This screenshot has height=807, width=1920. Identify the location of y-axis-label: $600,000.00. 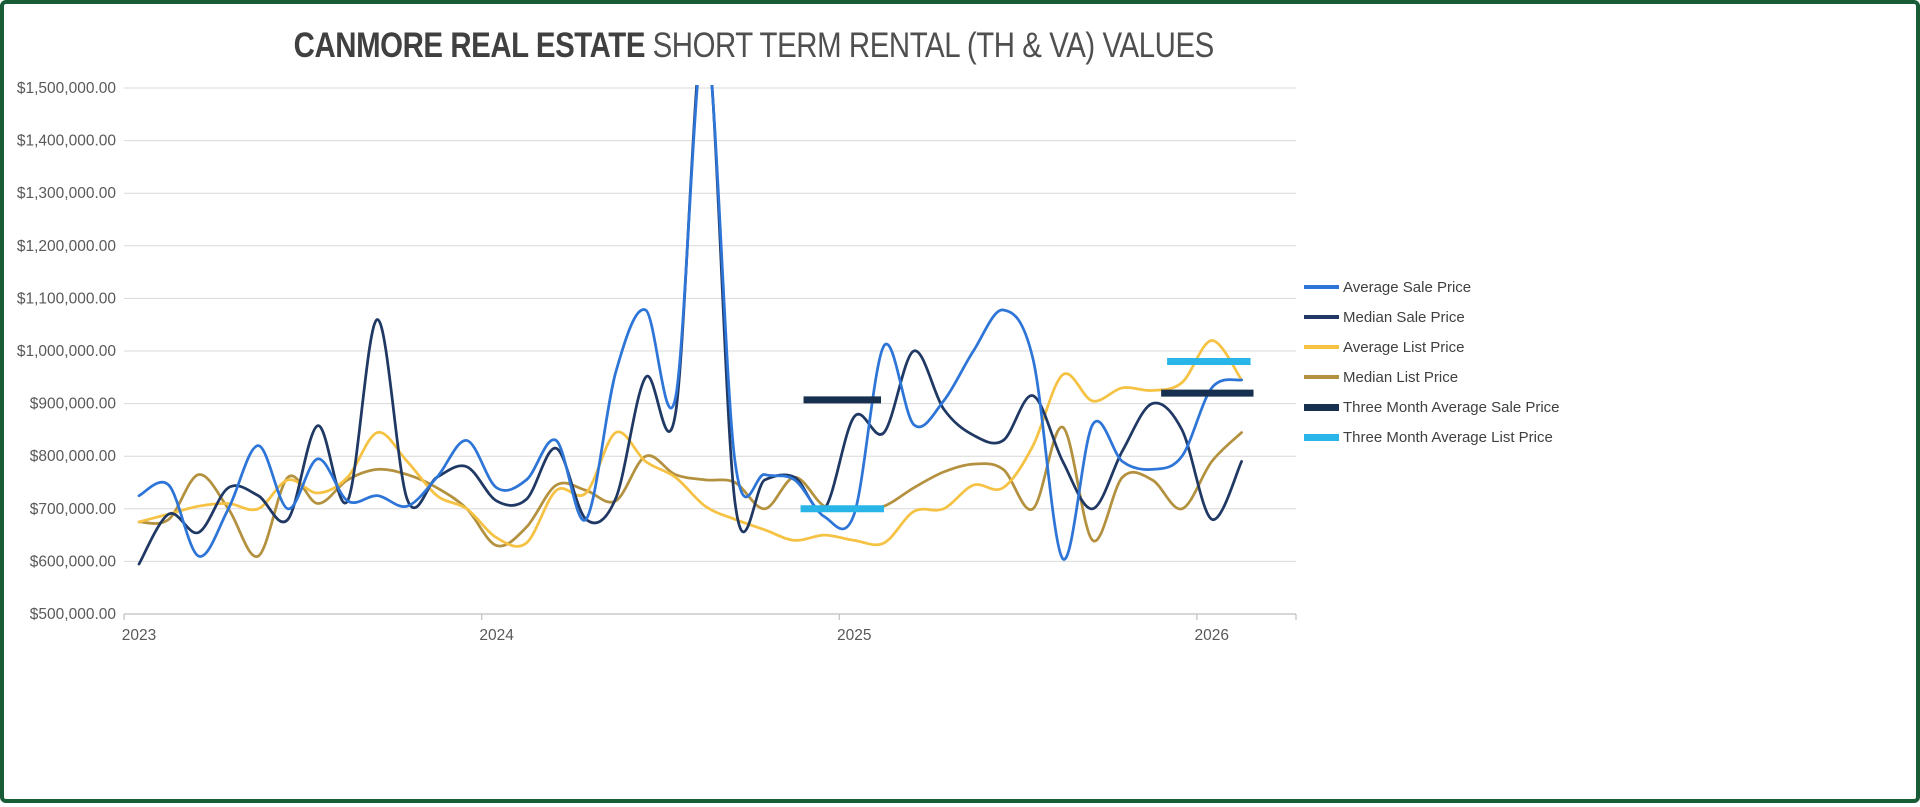
(73, 561).